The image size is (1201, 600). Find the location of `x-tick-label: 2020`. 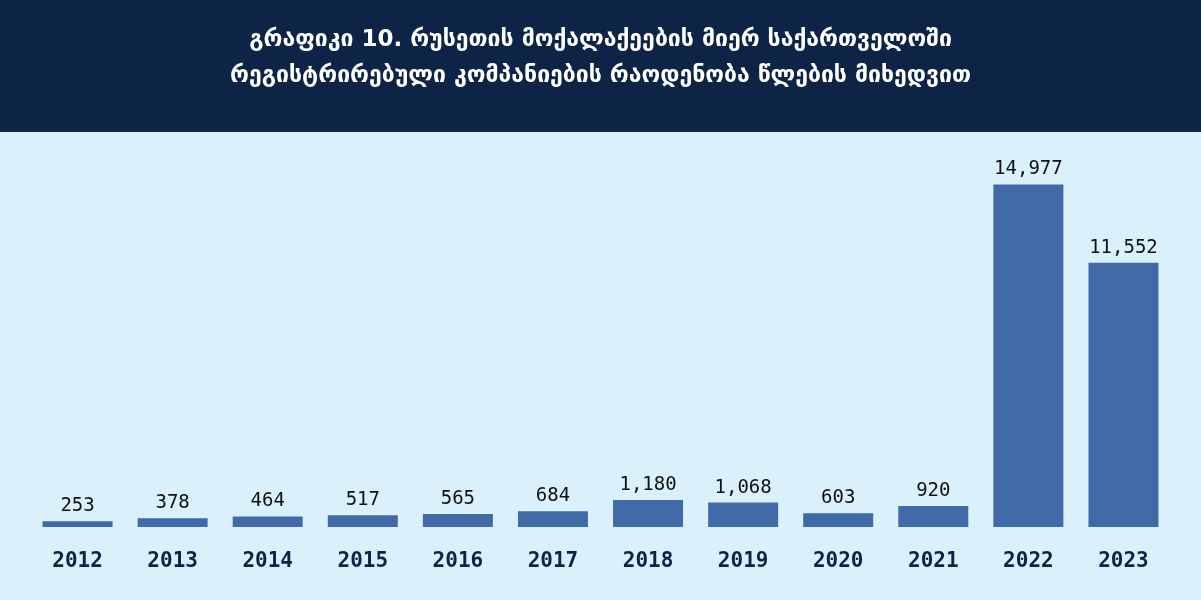

x-tick-label: 2020 is located at coordinates (838, 559).